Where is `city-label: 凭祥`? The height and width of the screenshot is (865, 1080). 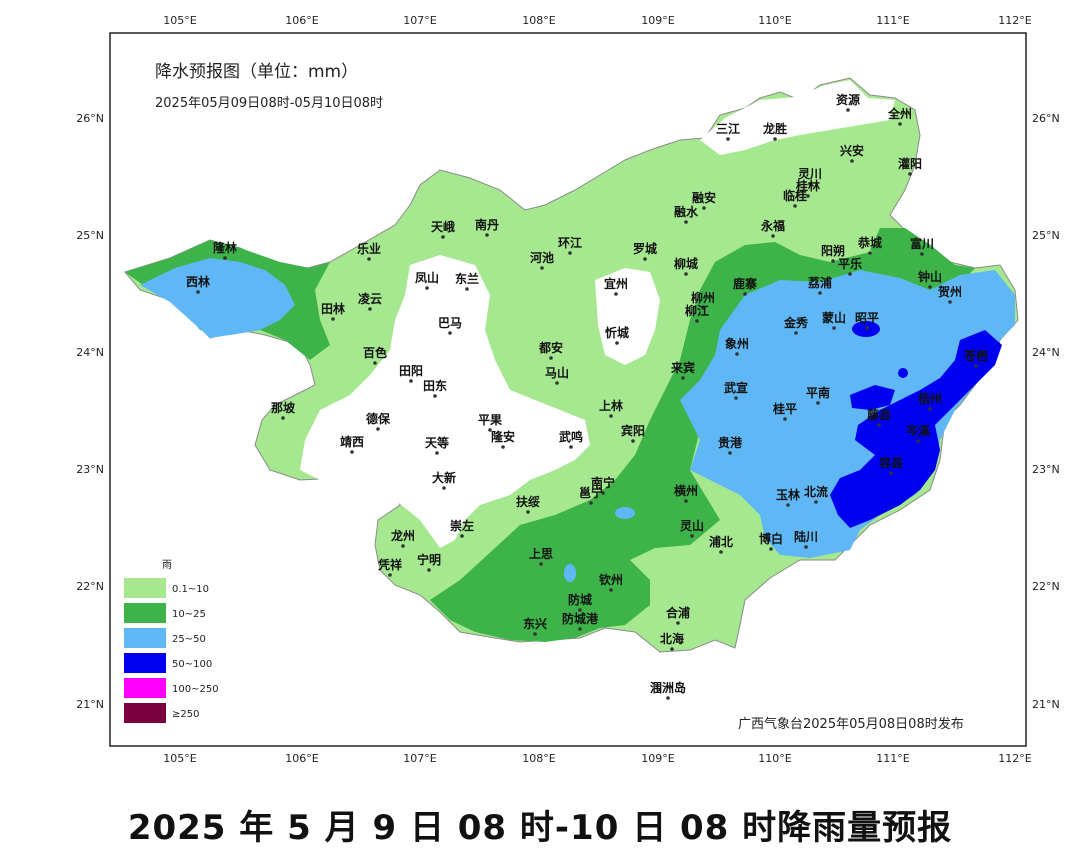
city-label: 凭祥 is located at coordinates (389, 564).